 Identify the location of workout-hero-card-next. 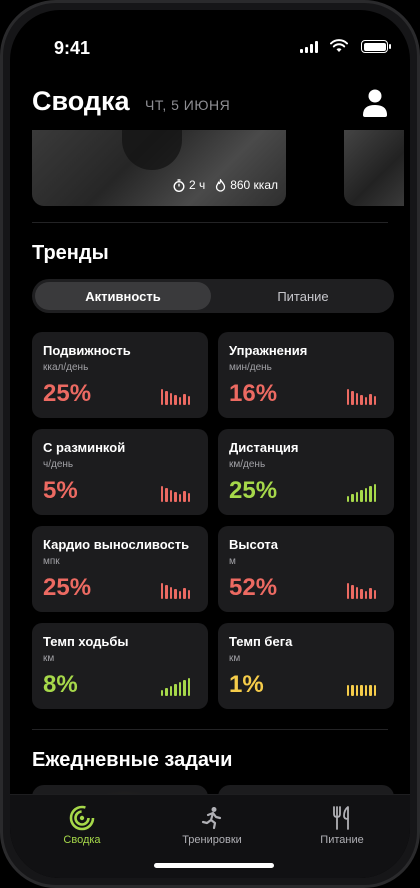
(374, 168).